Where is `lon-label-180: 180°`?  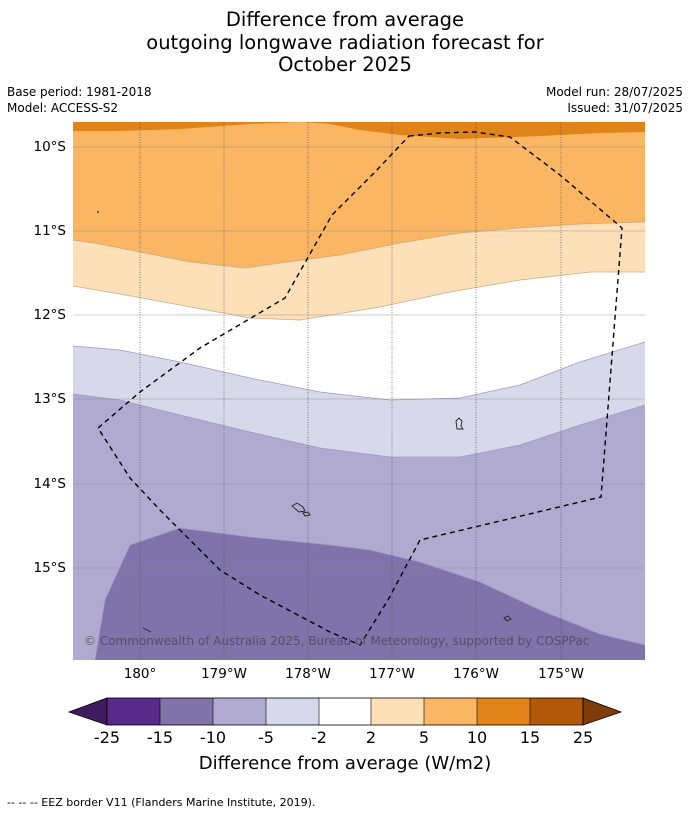
lon-label-180: 180° is located at coordinates (140, 674).